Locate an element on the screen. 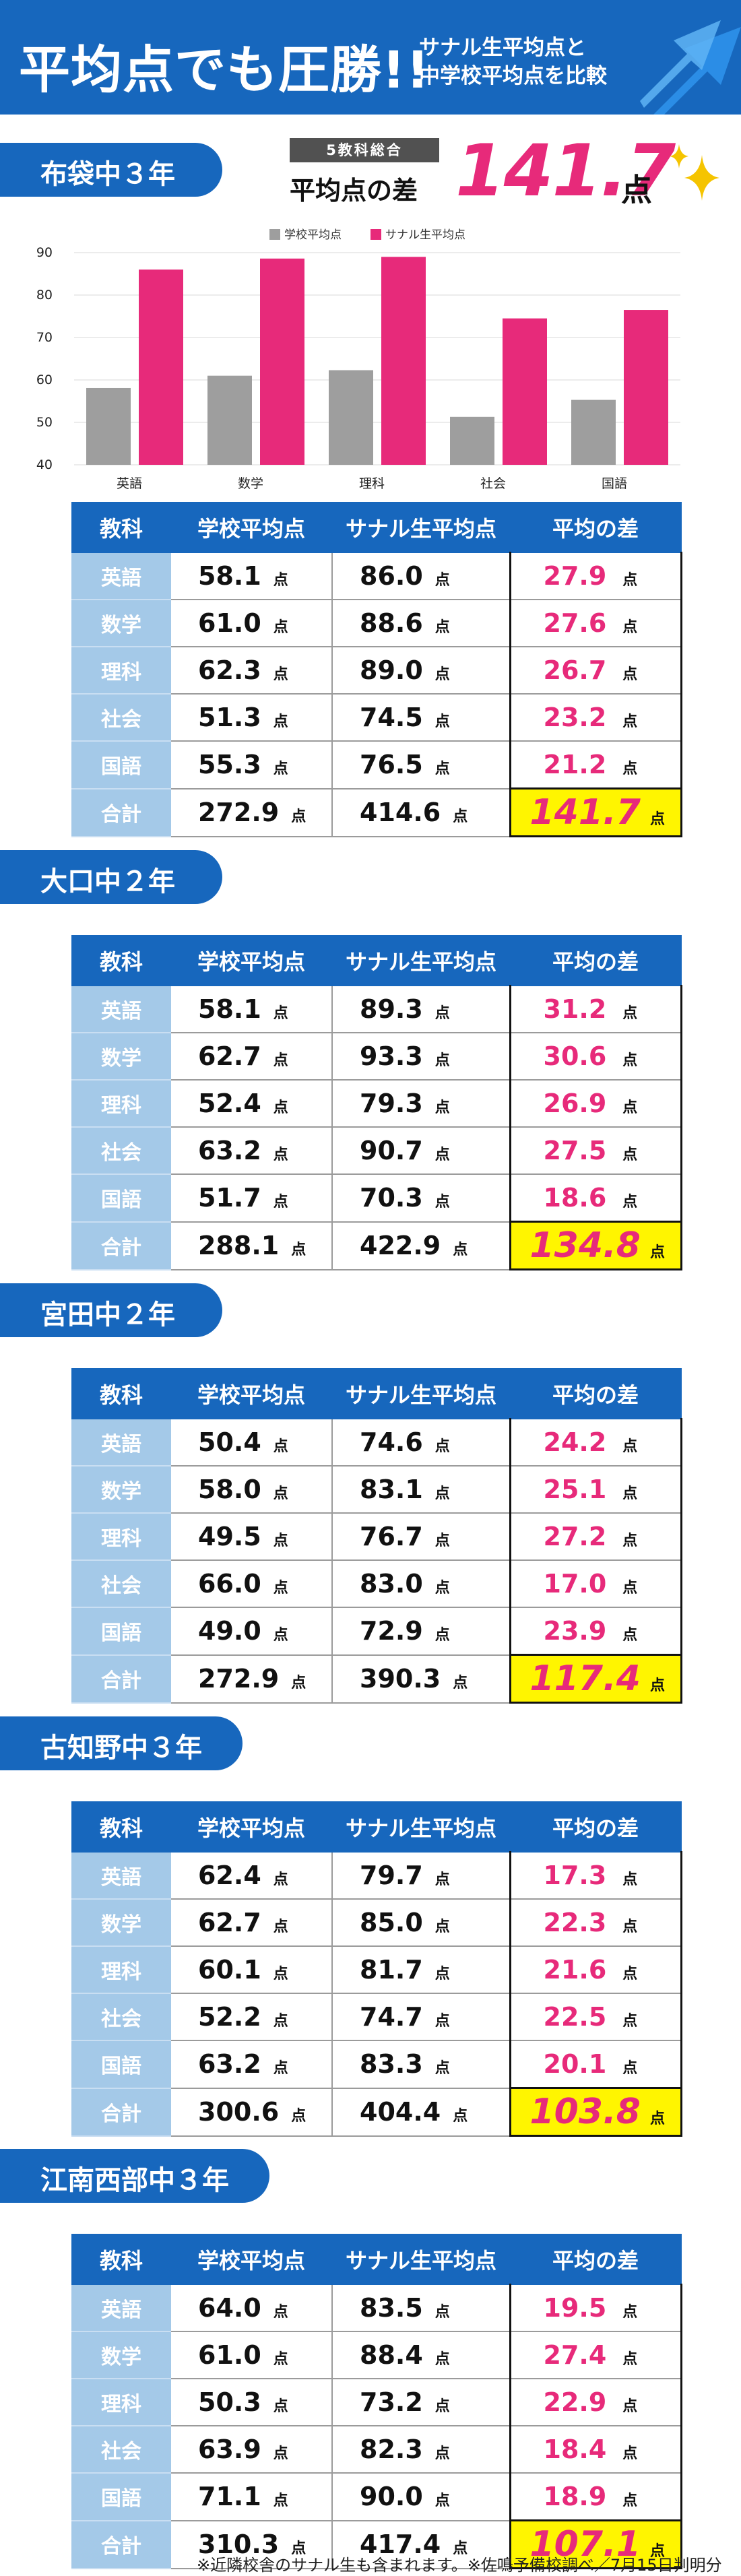  school-average-cell: 64.0 点 is located at coordinates (251, 2308).